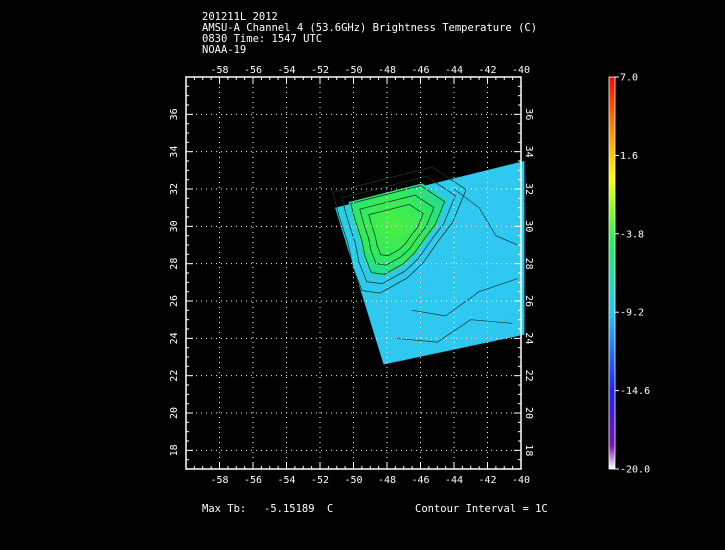 The height and width of the screenshot is (550, 725). What do you see at coordinates (286, 480) in the screenshot?
I see `x-tick-label-bottom: -54` at bounding box center [286, 480].